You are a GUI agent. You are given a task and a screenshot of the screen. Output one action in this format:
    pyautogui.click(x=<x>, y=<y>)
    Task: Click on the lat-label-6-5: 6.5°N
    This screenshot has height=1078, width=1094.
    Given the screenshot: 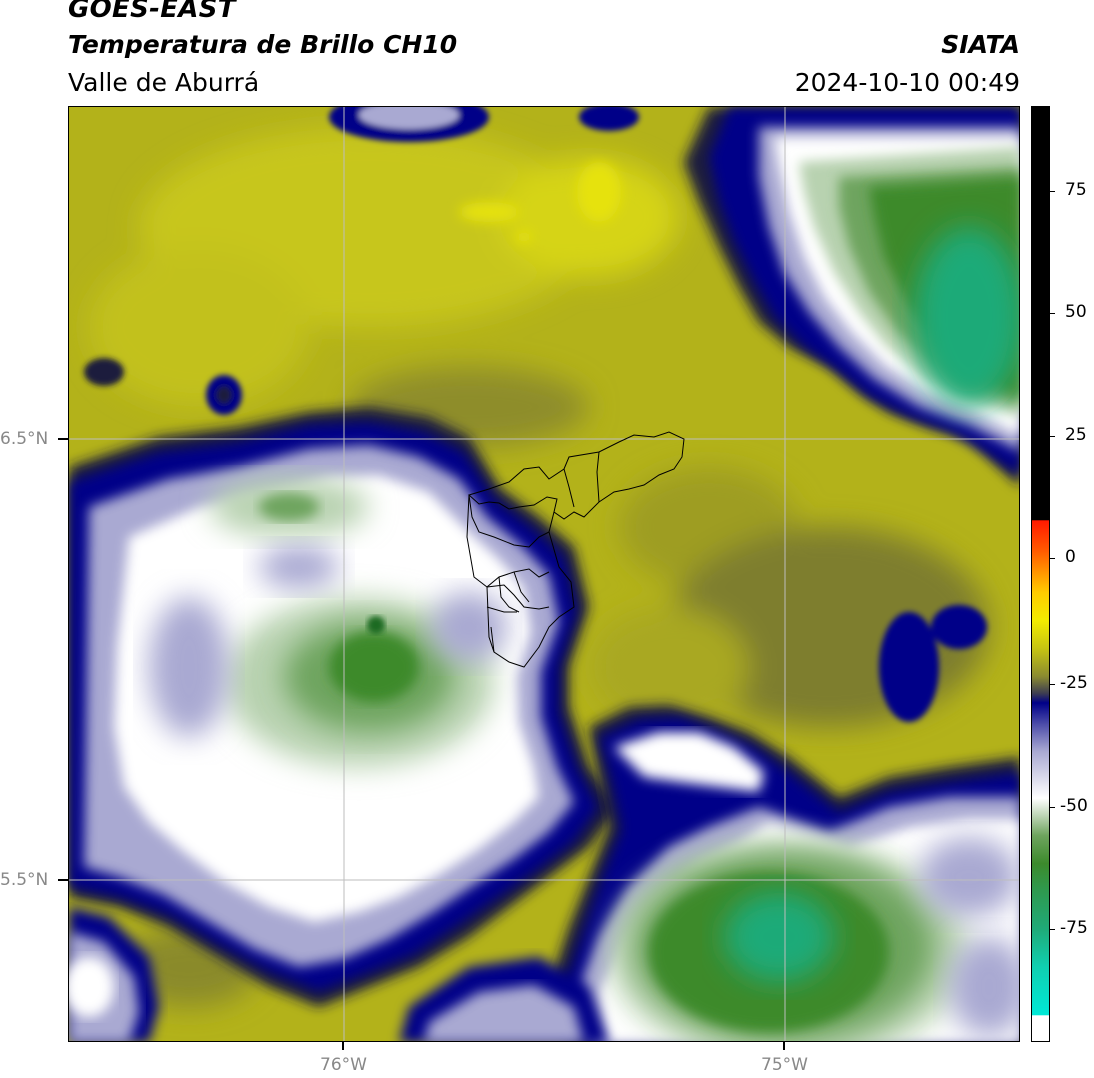 What is the action you would take?
    pyautogui.click(x=24, y=439)
    